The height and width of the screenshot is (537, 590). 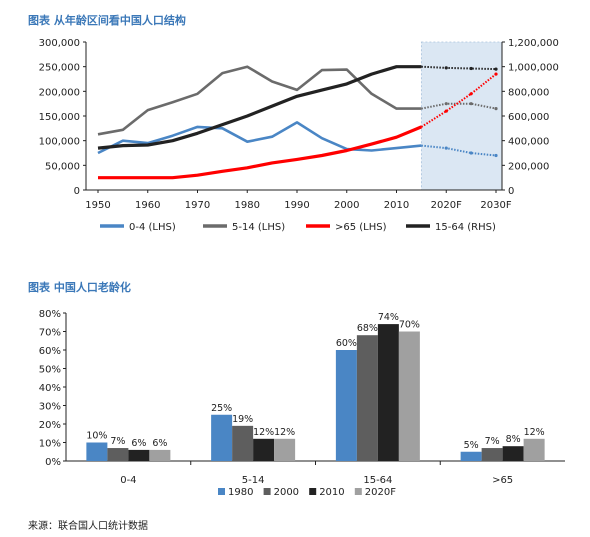 What do you see at coordinates (502, 480) in the screenshot?
I see `category-label: >65` at bounding box center [502, 480].